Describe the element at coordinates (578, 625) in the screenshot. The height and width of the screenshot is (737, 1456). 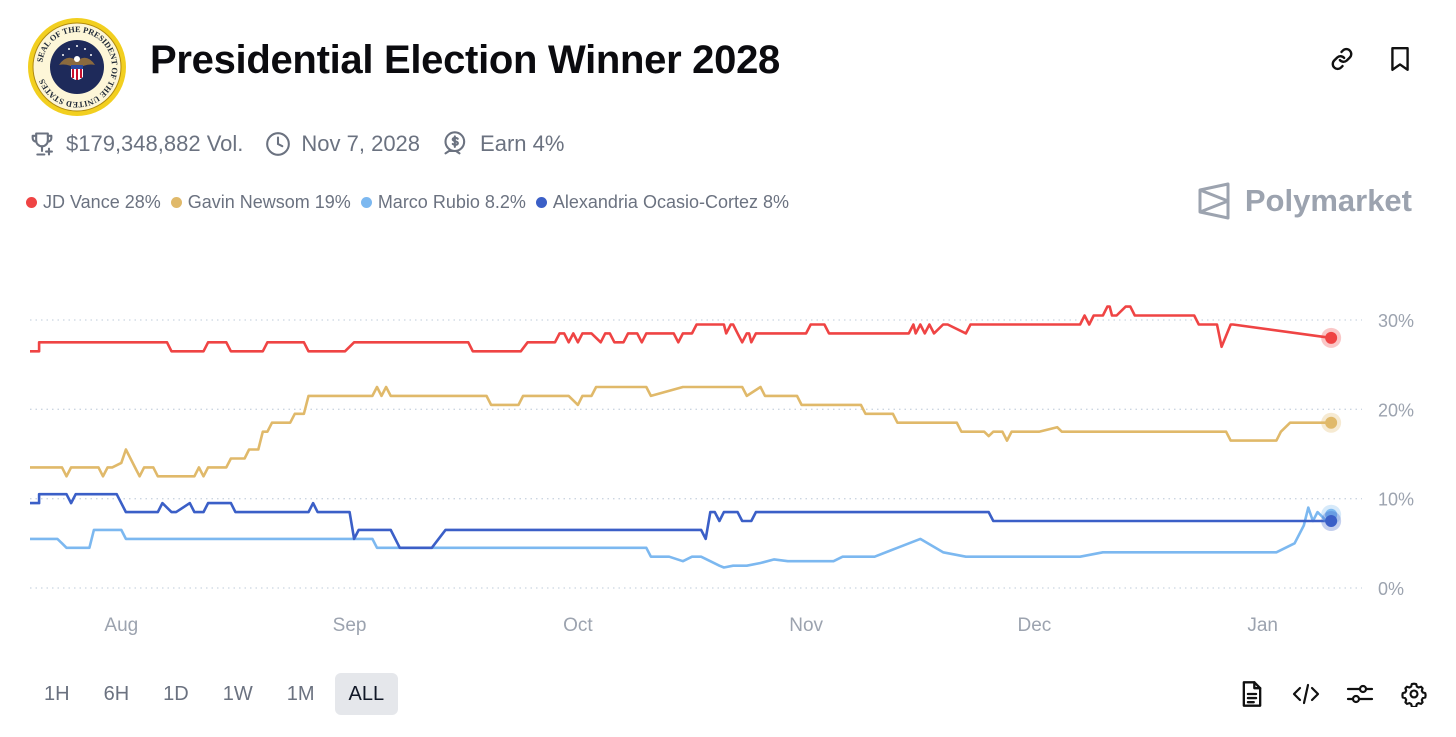
I see `x-tick-label: Oct` at that location.